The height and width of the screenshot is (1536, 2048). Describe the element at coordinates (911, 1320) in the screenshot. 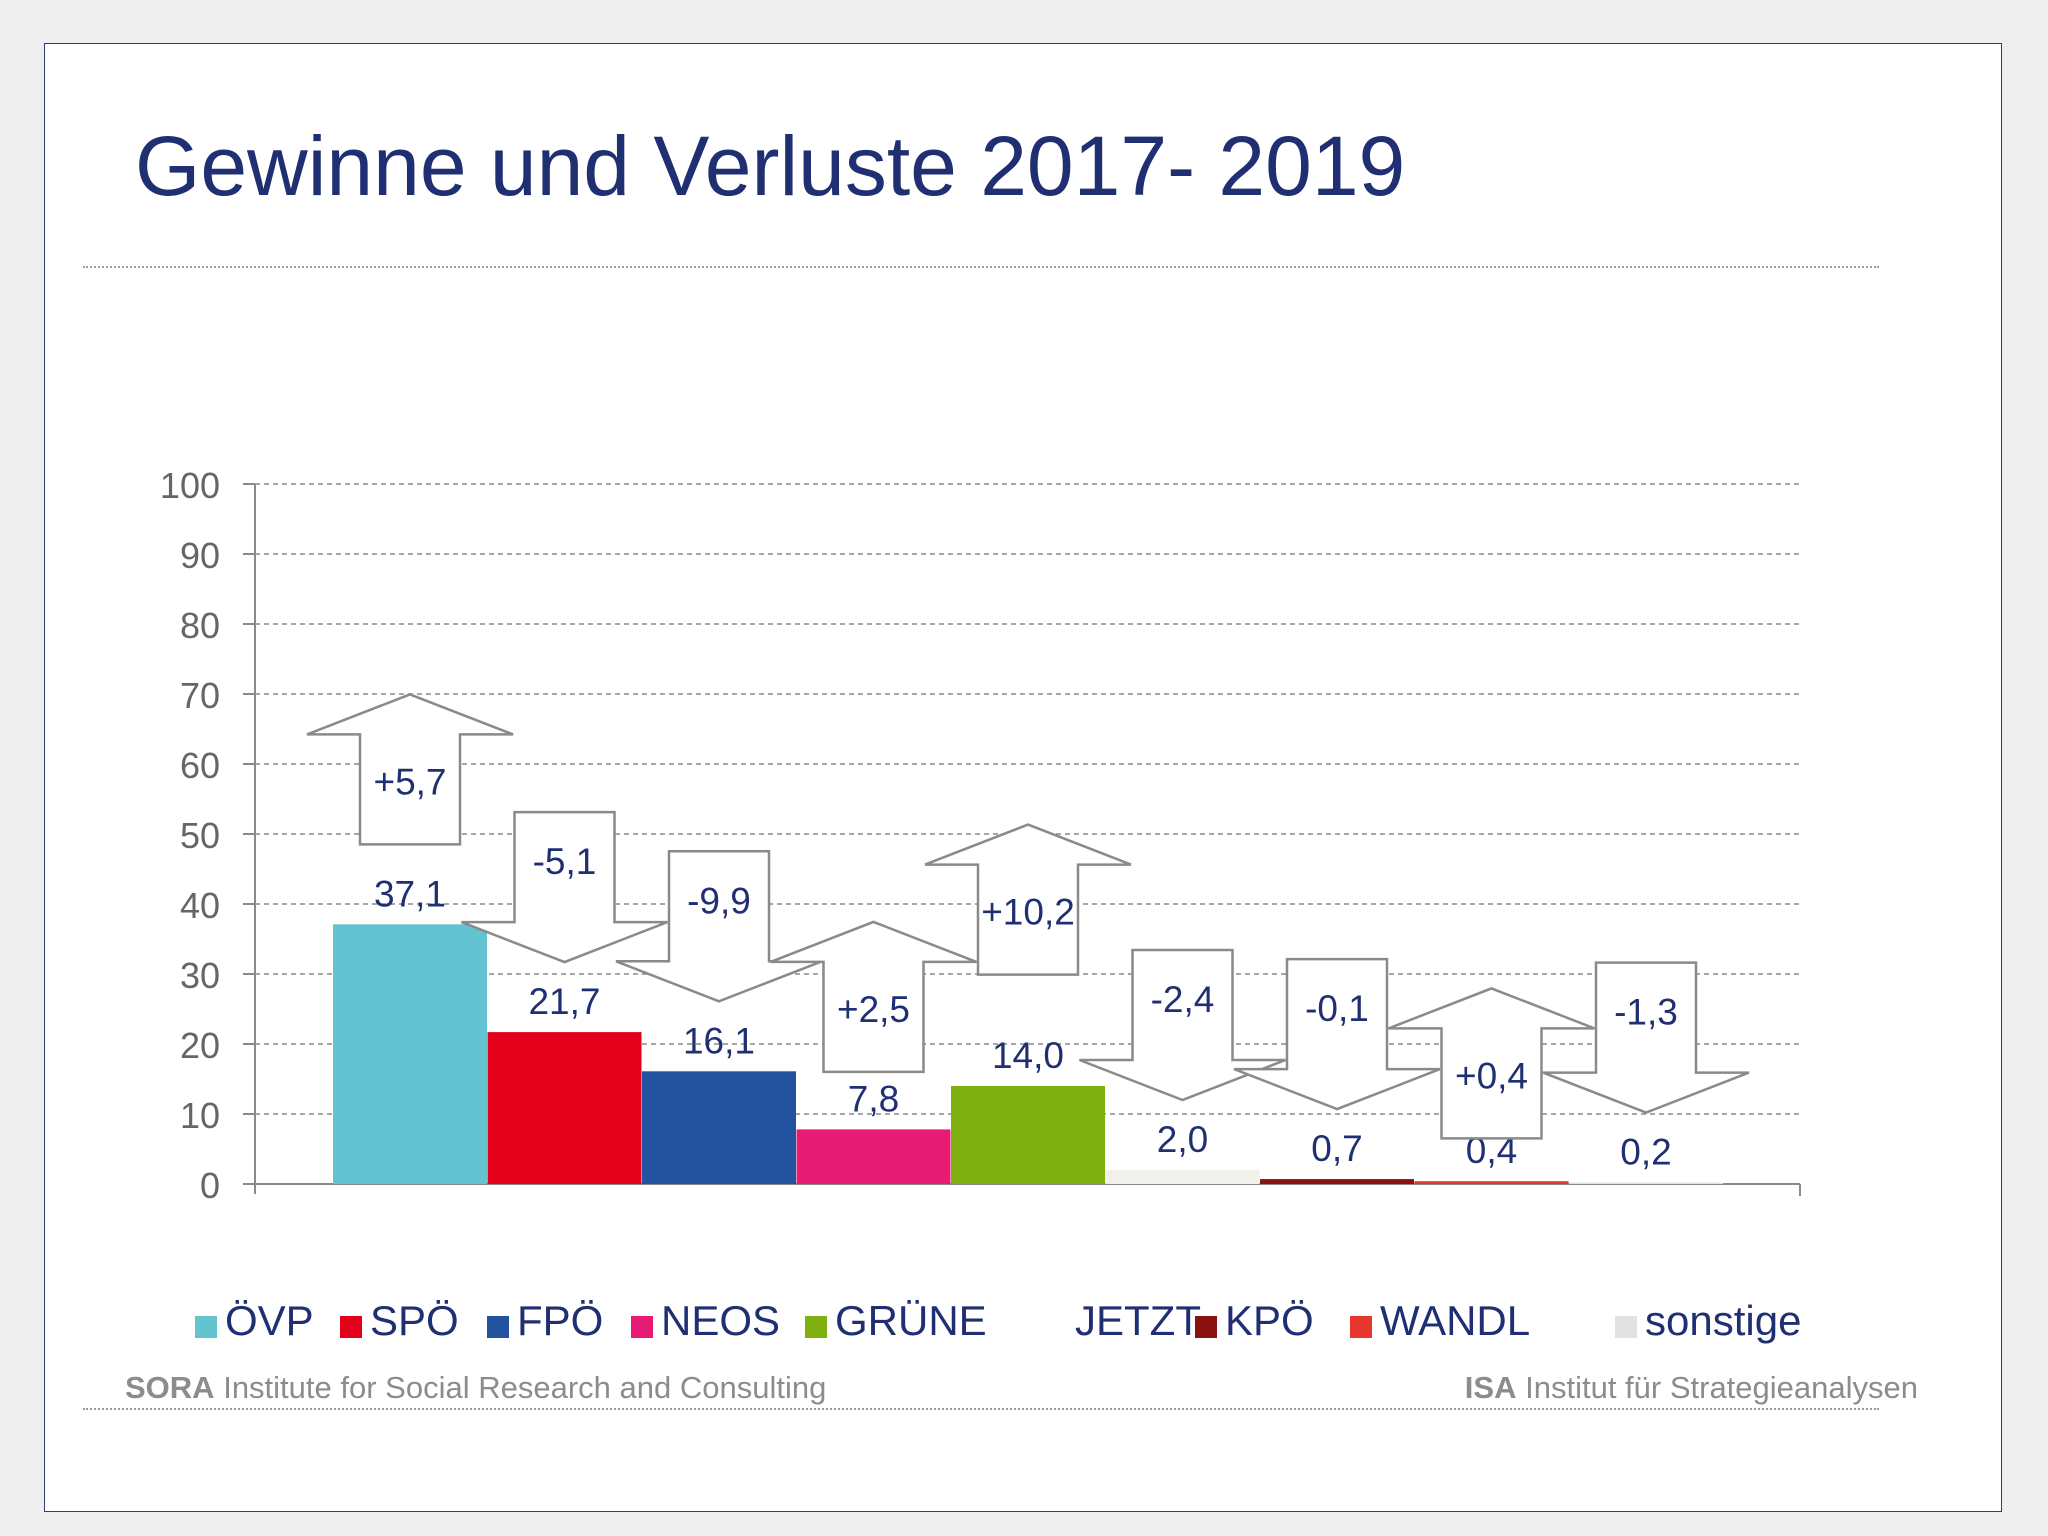

I see `legend-label: GRÜNE` at that location.